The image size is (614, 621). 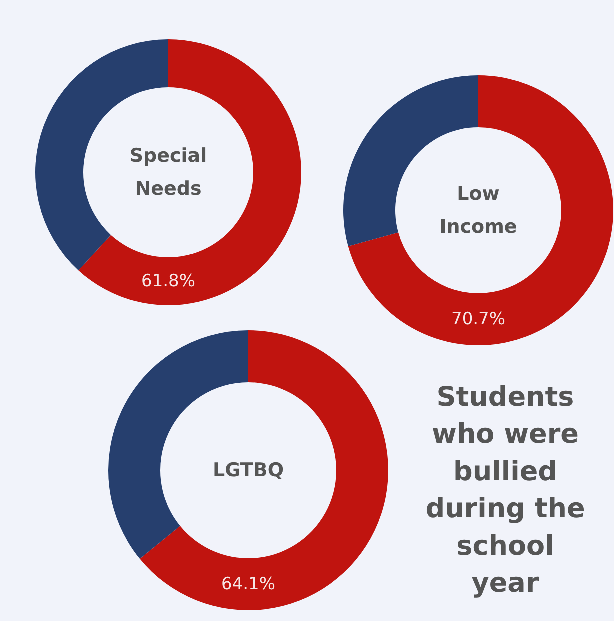 I want to click on data-label: 61.8%, so click(x=169, y=282).